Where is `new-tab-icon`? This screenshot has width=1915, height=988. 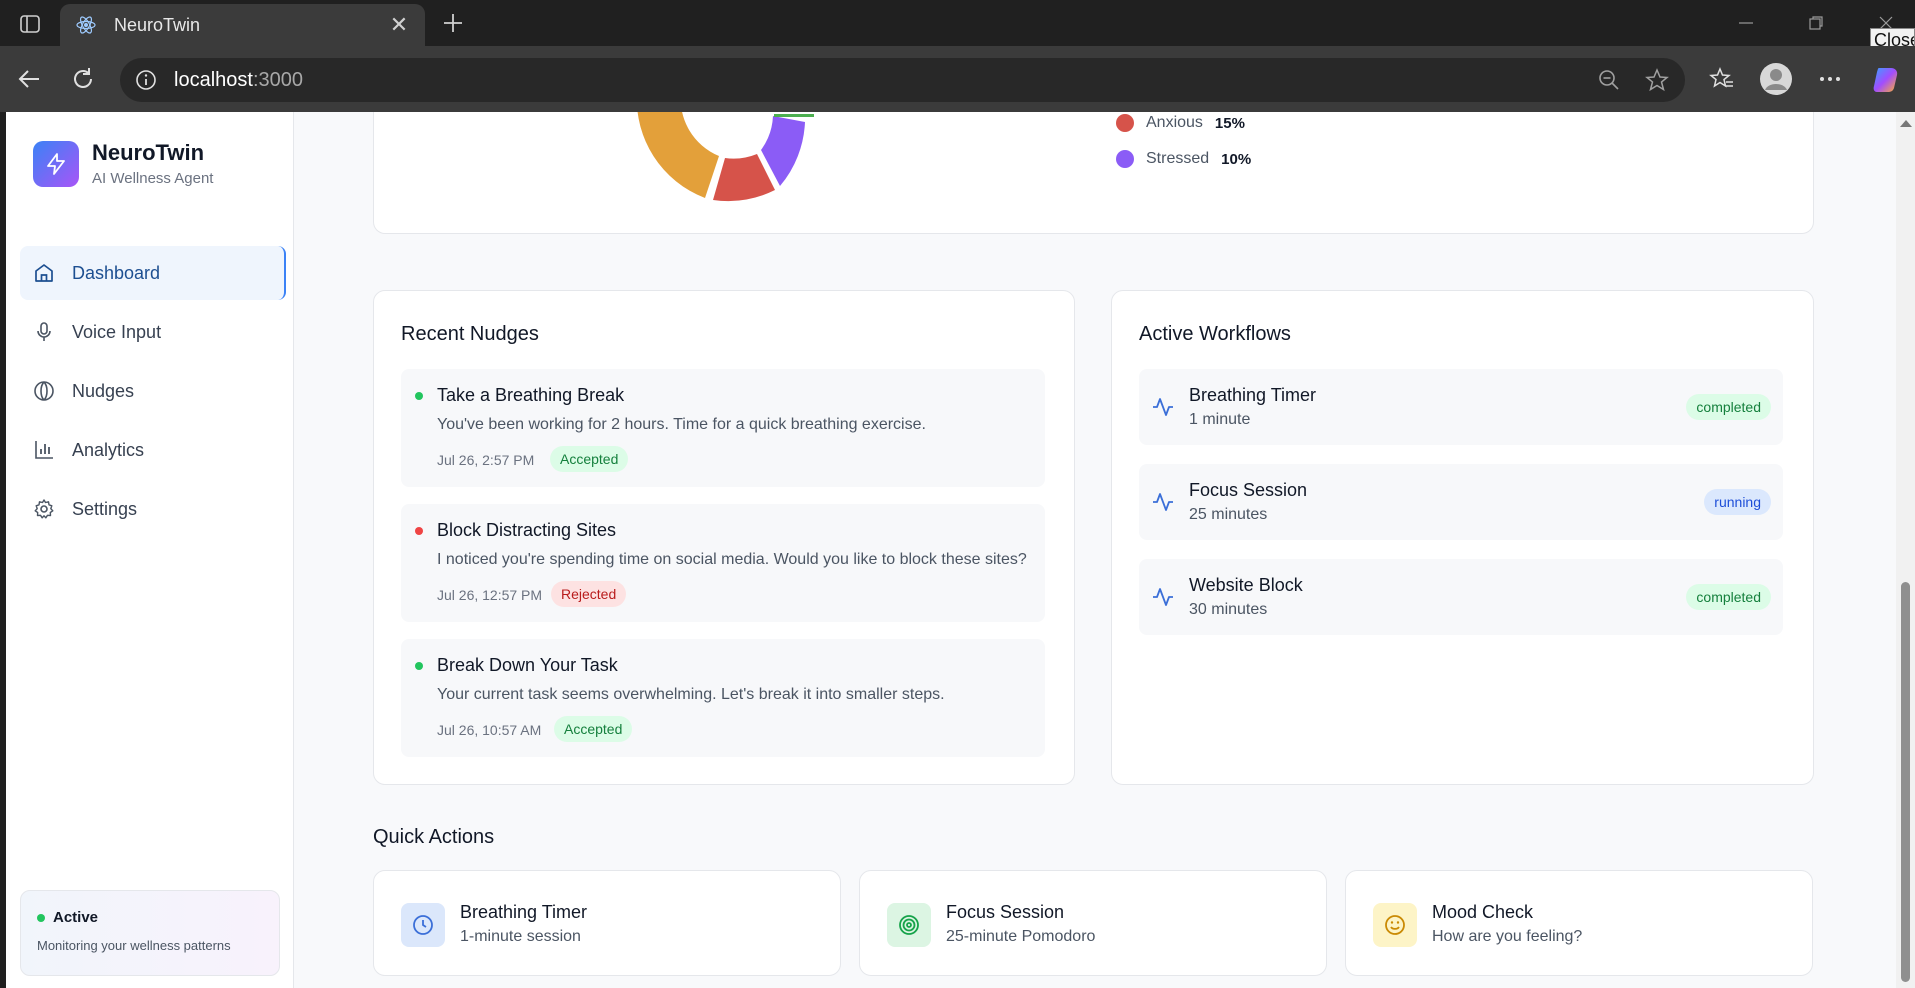 new-tab-icon is located at coordinates (453, 23).